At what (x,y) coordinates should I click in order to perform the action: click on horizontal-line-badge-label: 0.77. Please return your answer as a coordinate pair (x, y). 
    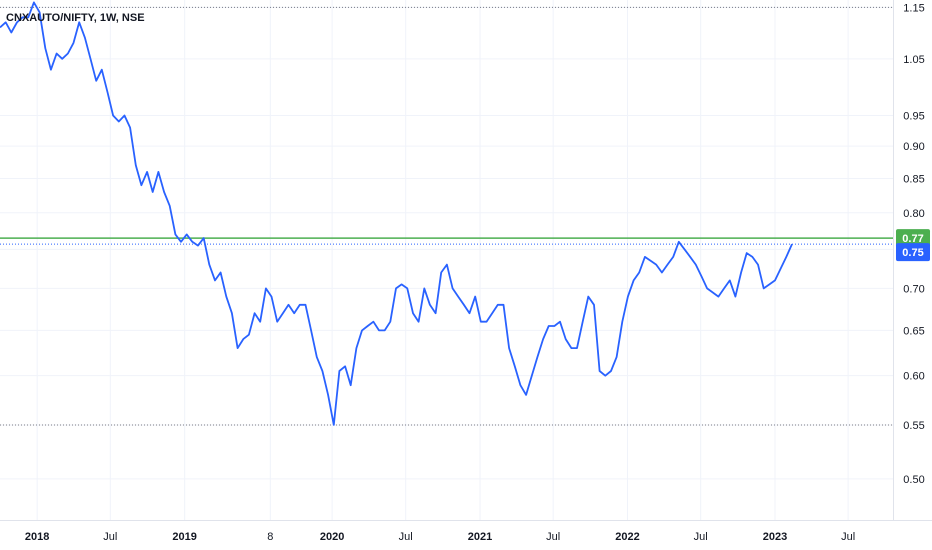
    Looking at the image, I should click on (912, 239).